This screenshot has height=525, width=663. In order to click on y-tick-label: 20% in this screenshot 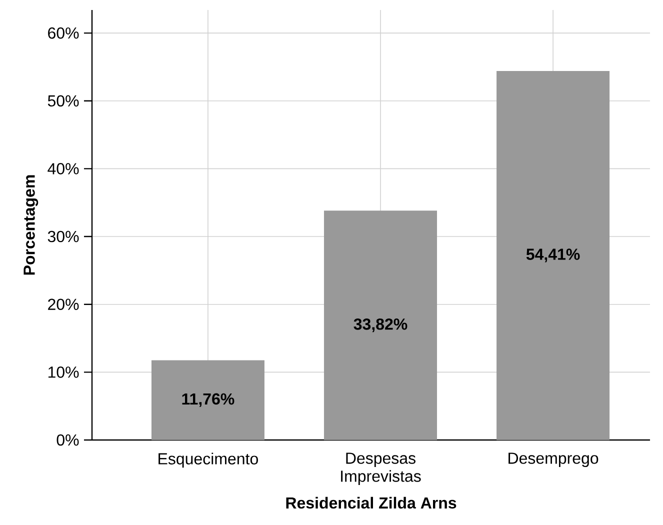, I will do `click(63, 304)`.